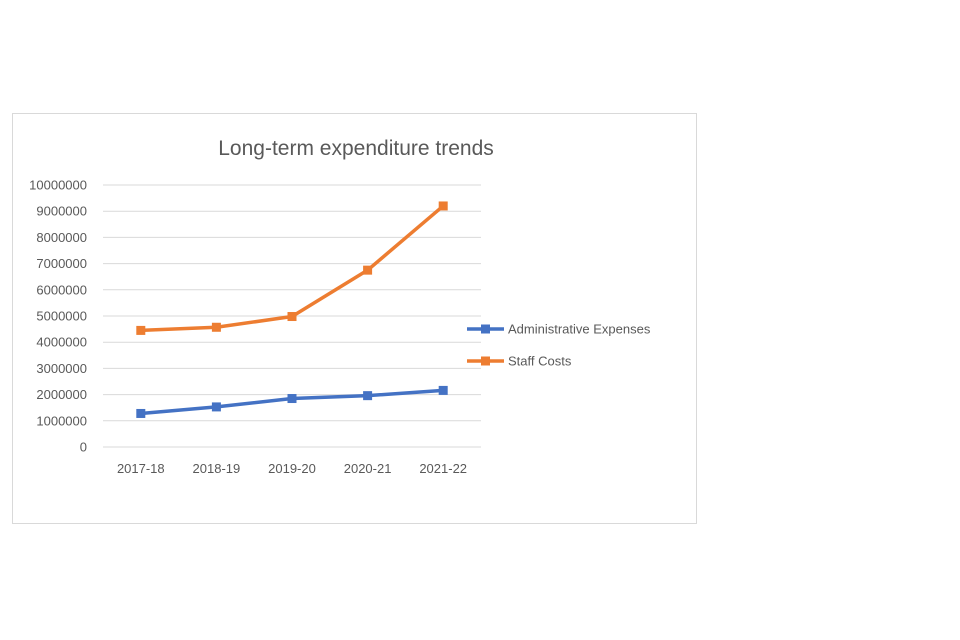 This screenshot has height=640, width=960. What do you see at coordinates (559, 345) in the screenshot?
I see `legend: Administrative Expenses Staff Costs` at bounding box center [559, 345].